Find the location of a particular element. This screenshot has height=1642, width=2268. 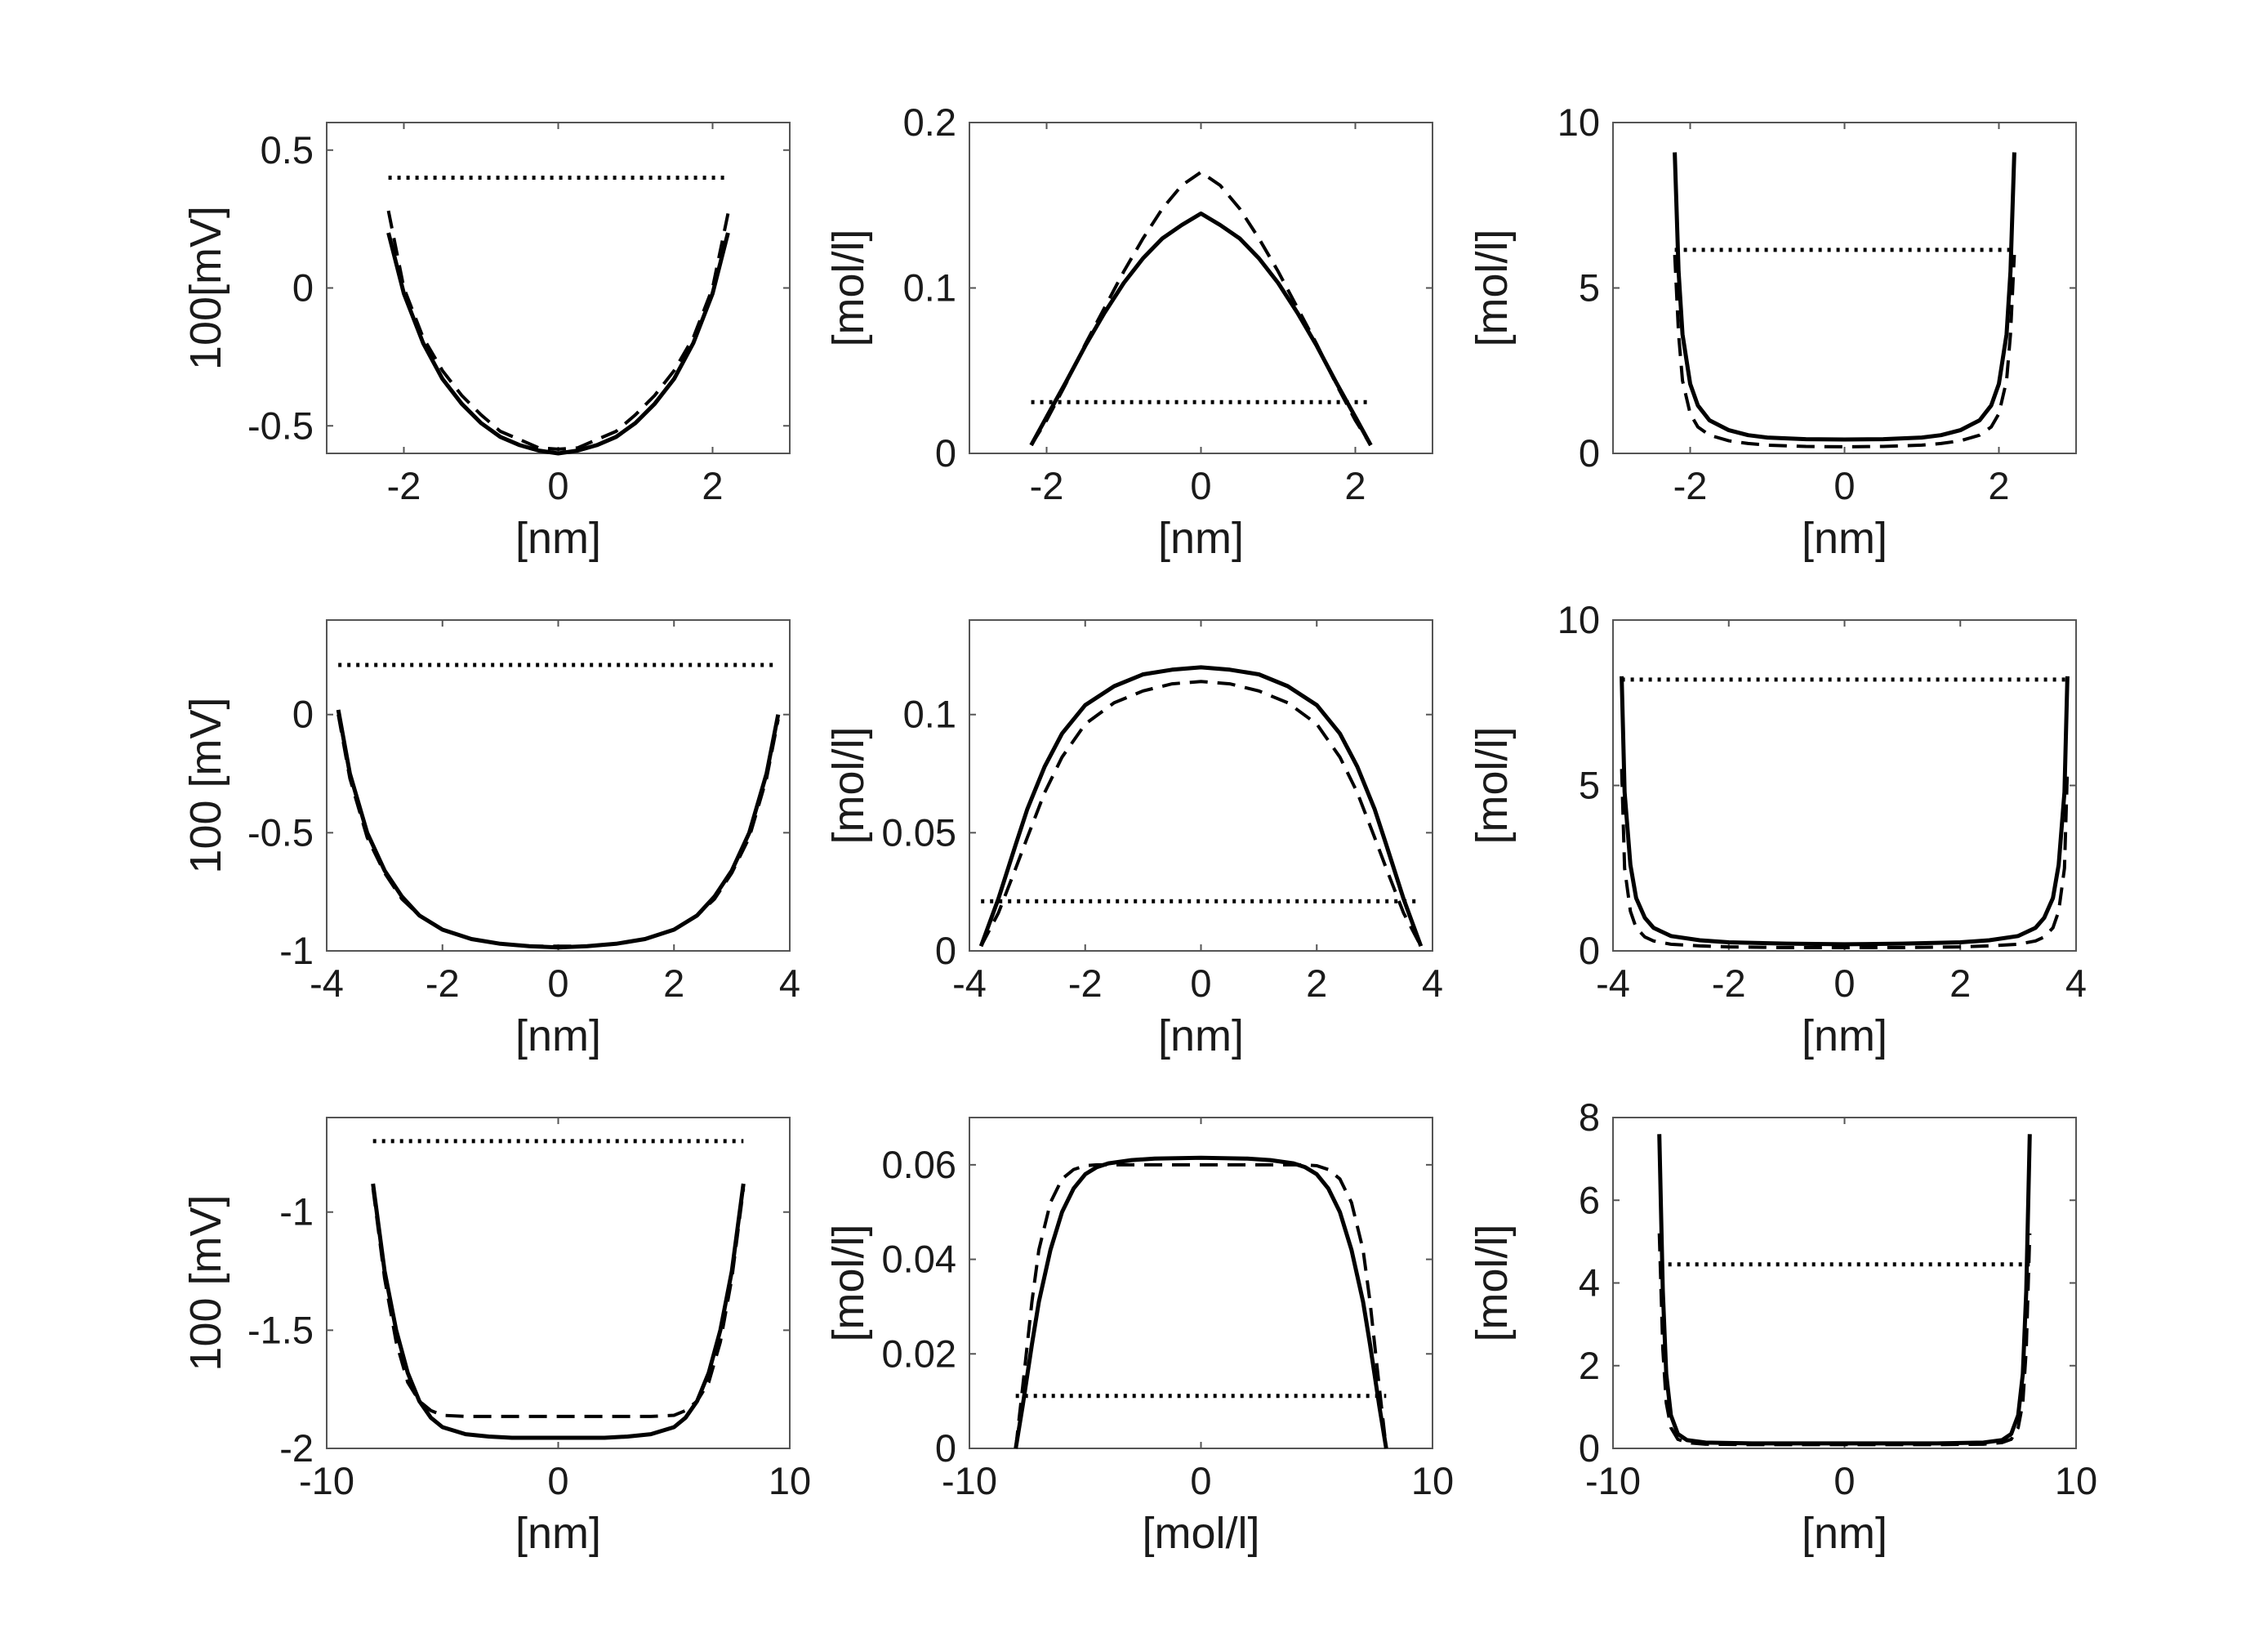

y-tick-label: -2 is located at coordinates (296, 1448).